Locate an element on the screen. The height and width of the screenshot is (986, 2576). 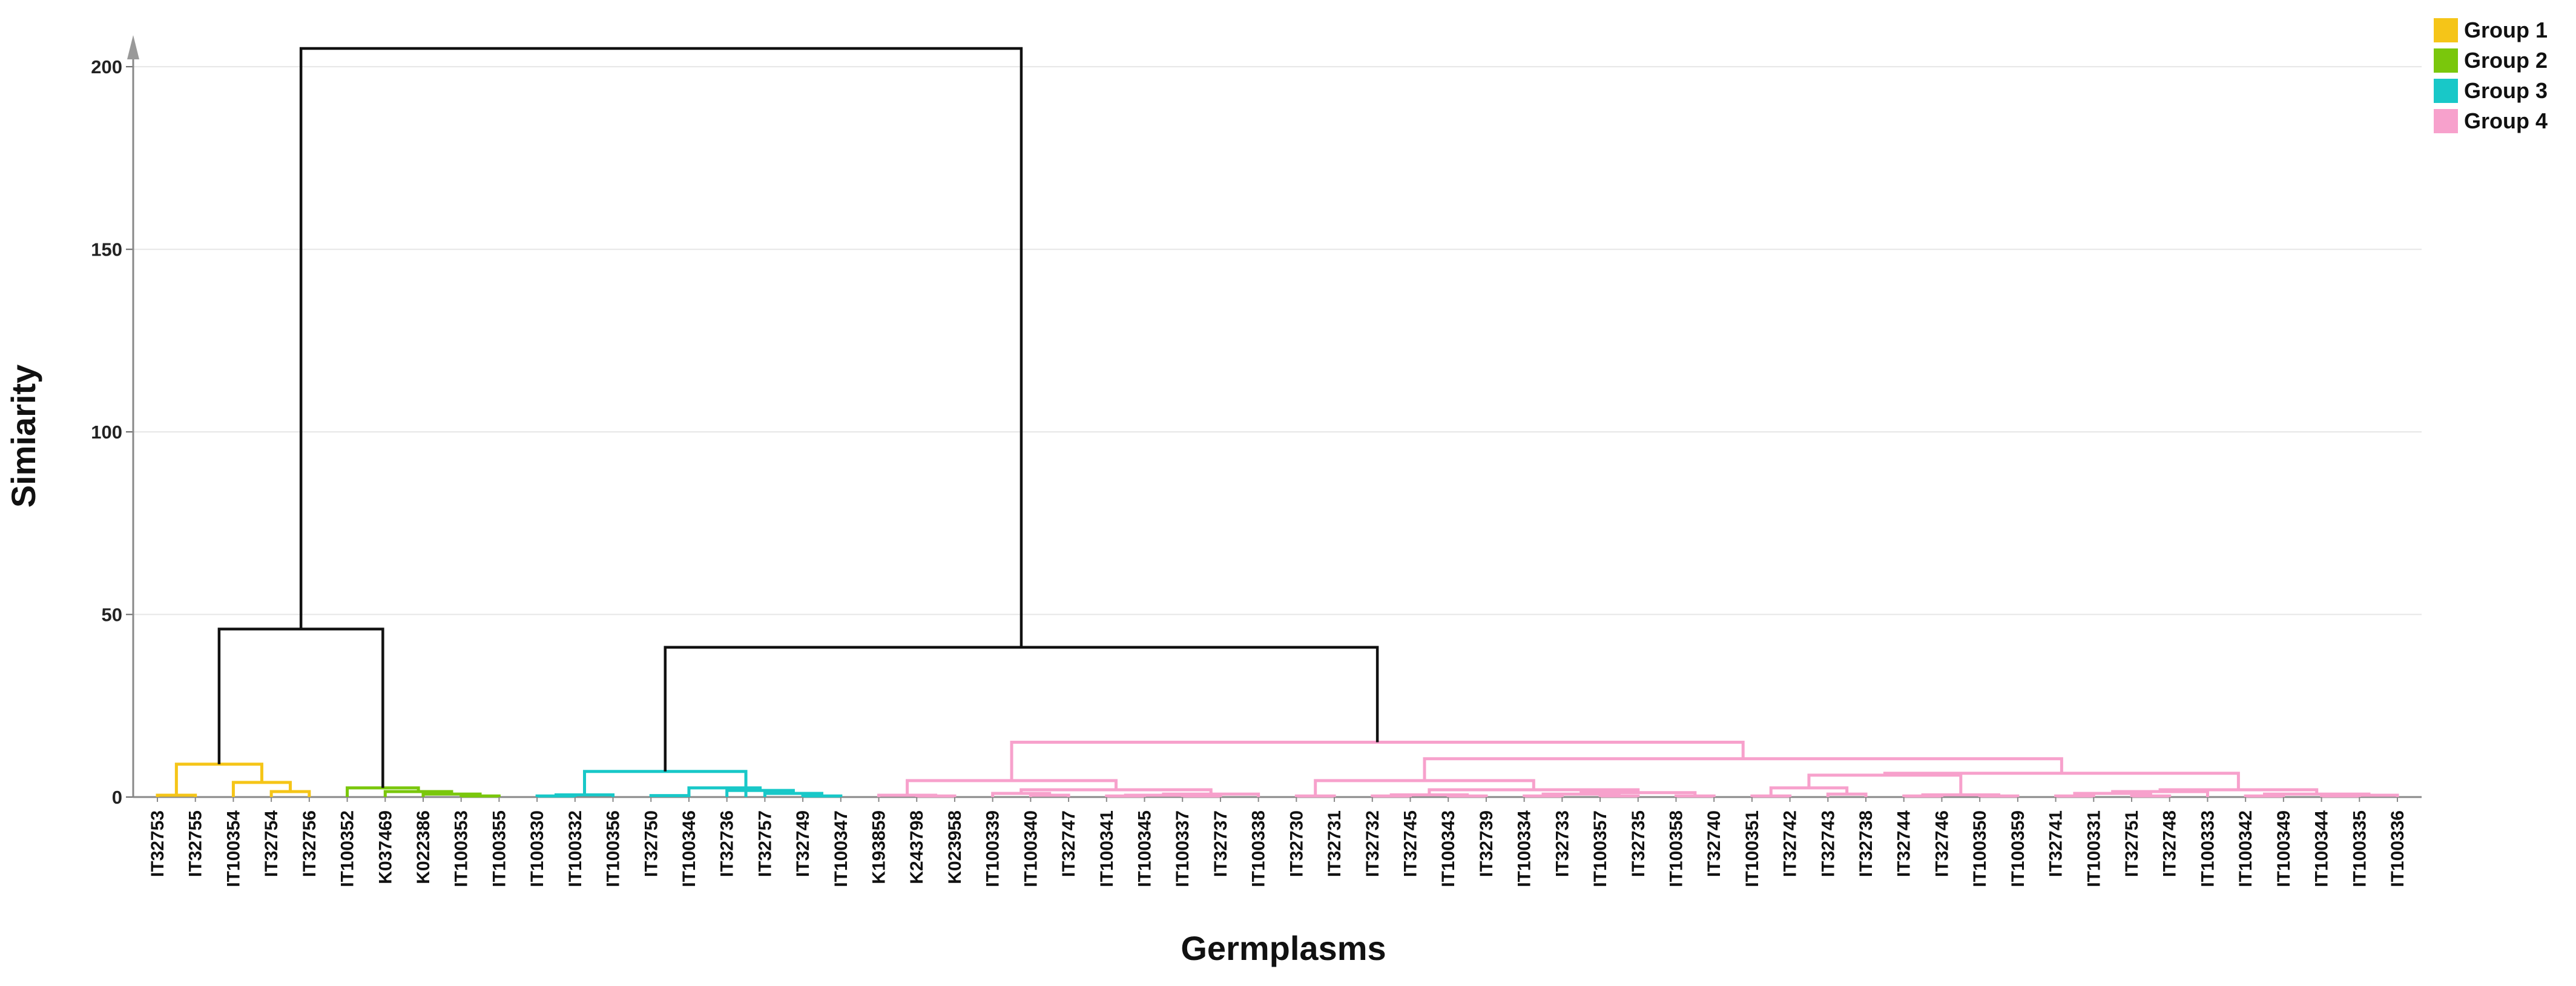
leaf-label-IT100336: IT100336 is located at coordinates (2398, 849).